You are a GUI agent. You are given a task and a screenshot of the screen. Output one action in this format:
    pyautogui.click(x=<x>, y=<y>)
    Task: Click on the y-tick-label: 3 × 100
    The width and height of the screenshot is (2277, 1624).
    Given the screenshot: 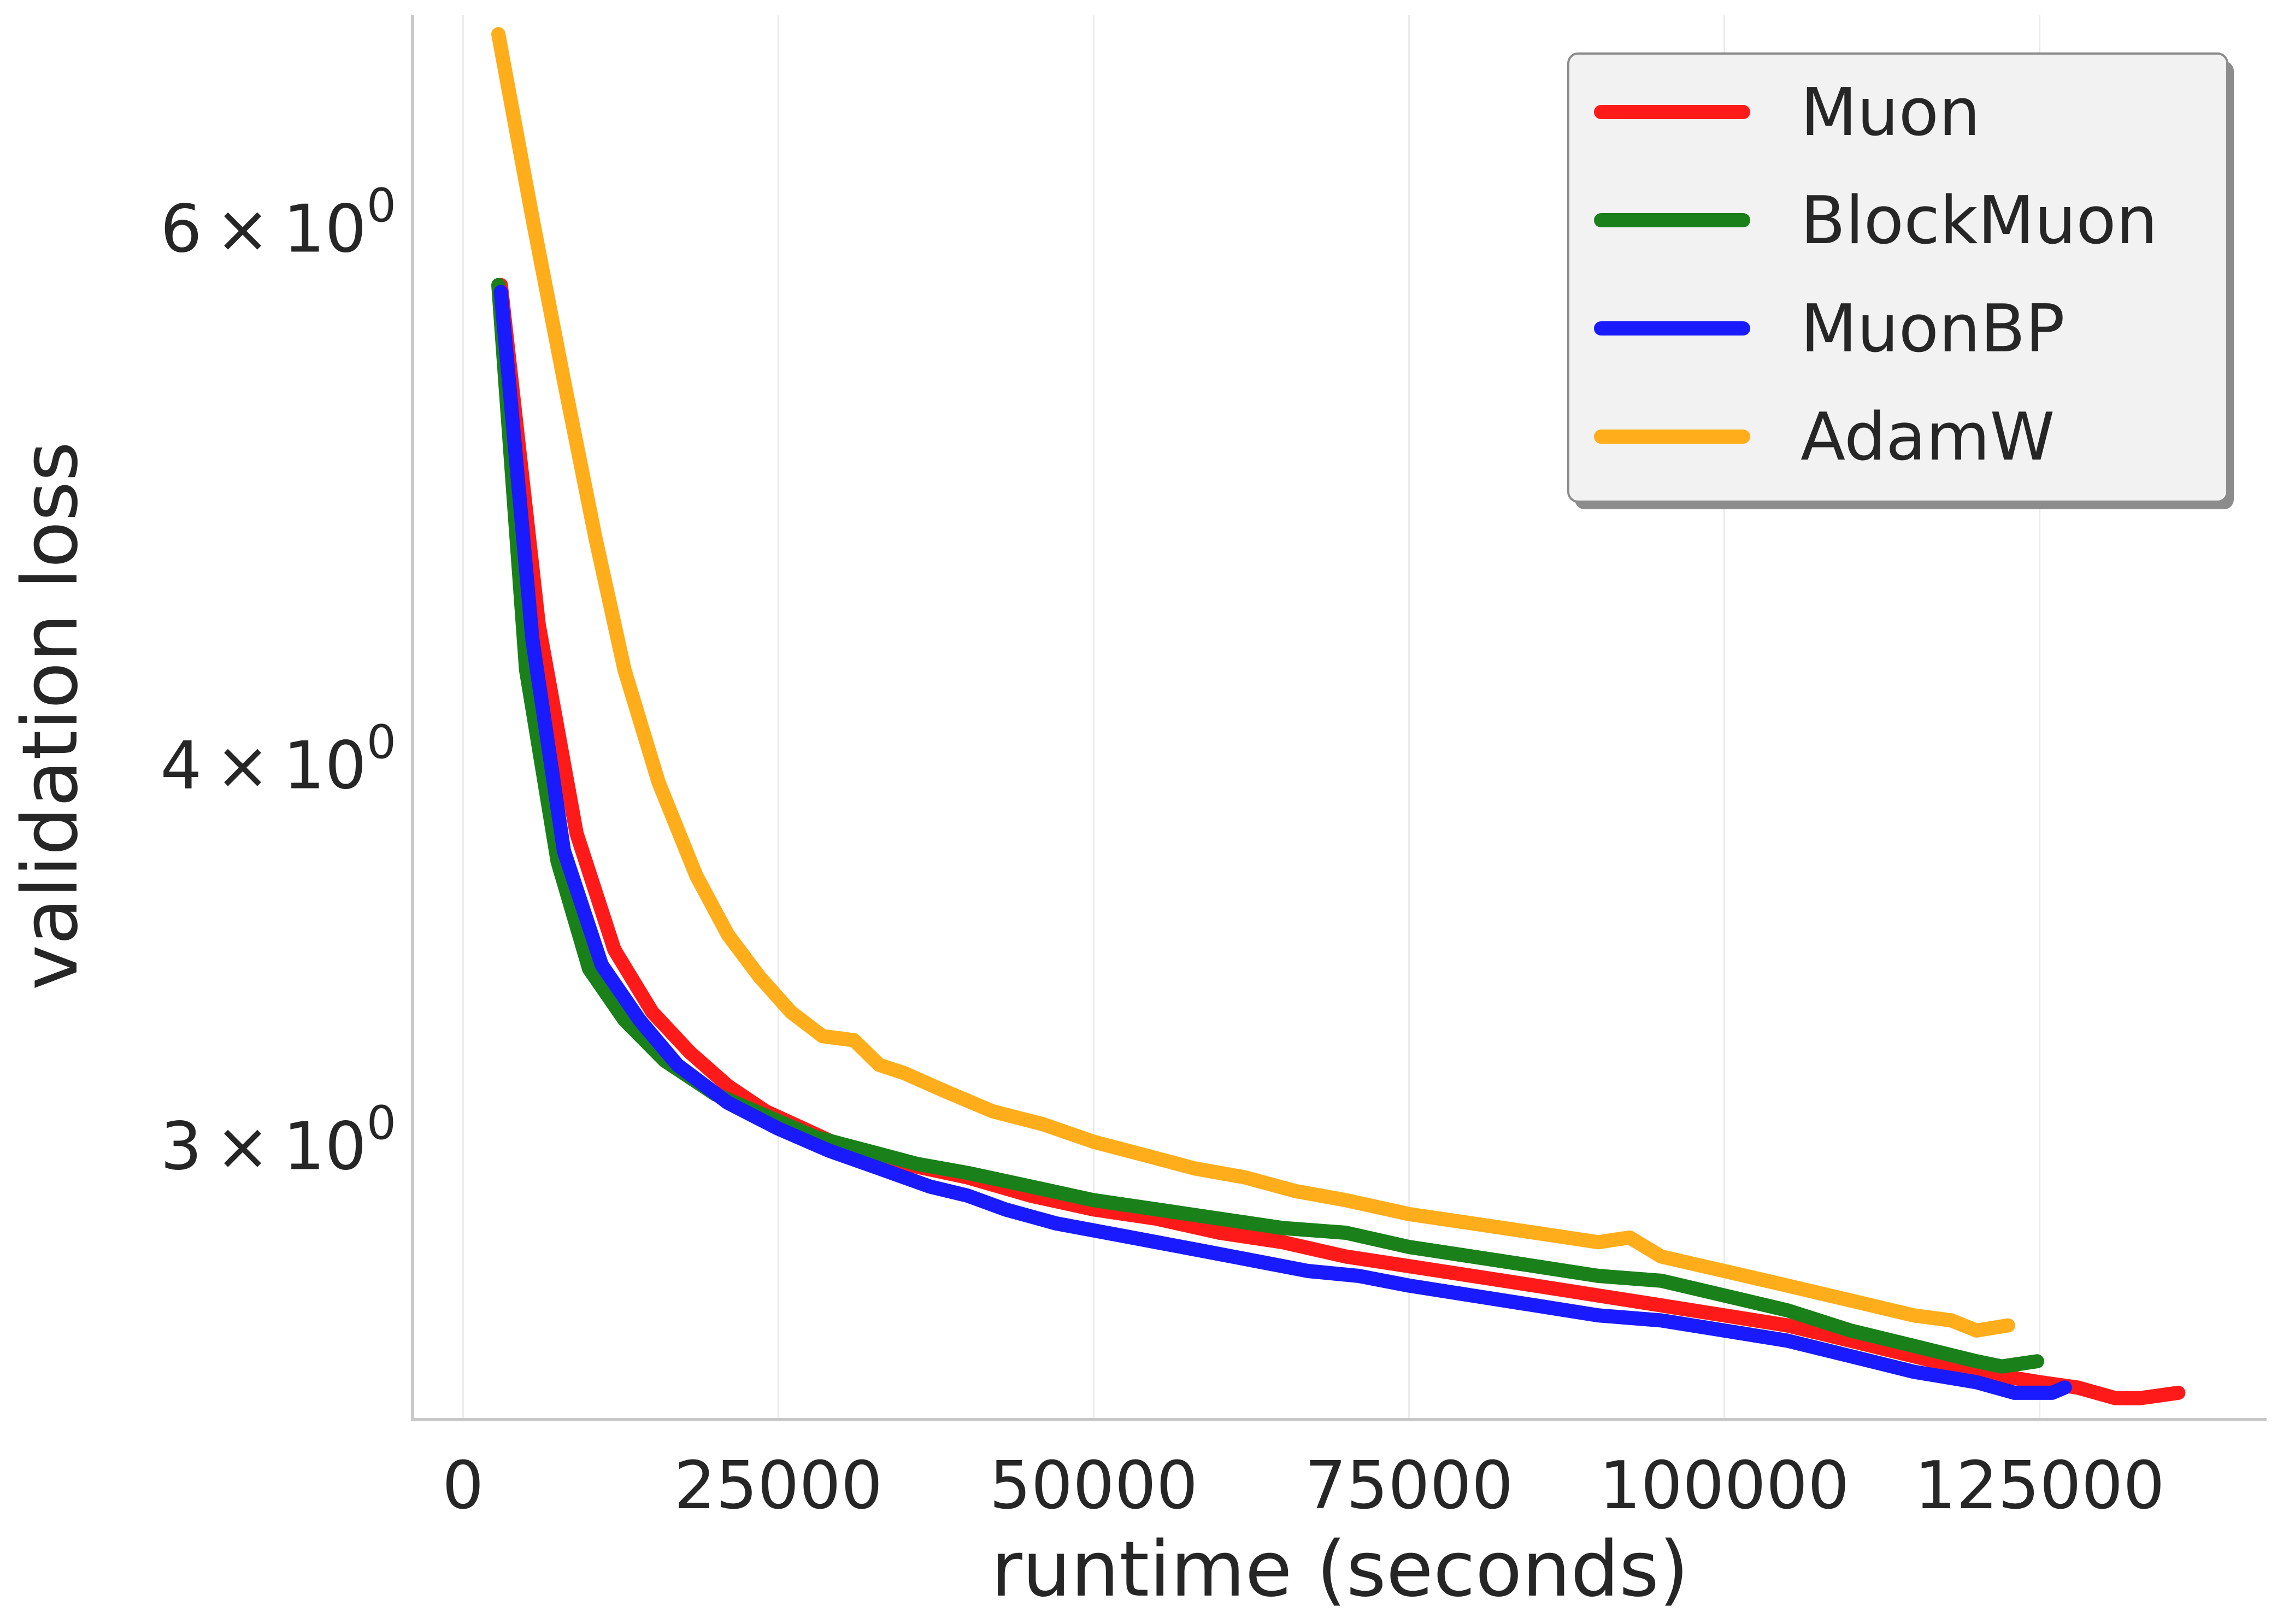 What is the action you would take?
    pyautogui.click(x=278, y=1141)
    